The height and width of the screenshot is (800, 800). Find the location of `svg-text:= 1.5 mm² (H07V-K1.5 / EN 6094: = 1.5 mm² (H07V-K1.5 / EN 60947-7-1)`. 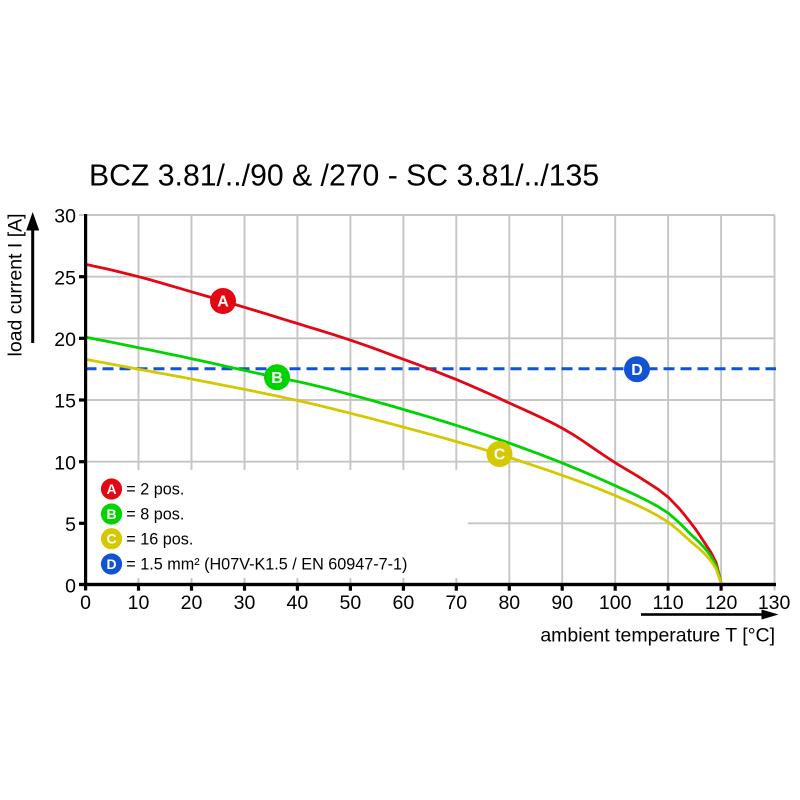

svg-text:= 1.5 mm² (H07V-K1.5 / EN 6094: = 1.5 mm² (H07V-K1.5 / EN 60947-7-1) is located at coordinates (266, 565).